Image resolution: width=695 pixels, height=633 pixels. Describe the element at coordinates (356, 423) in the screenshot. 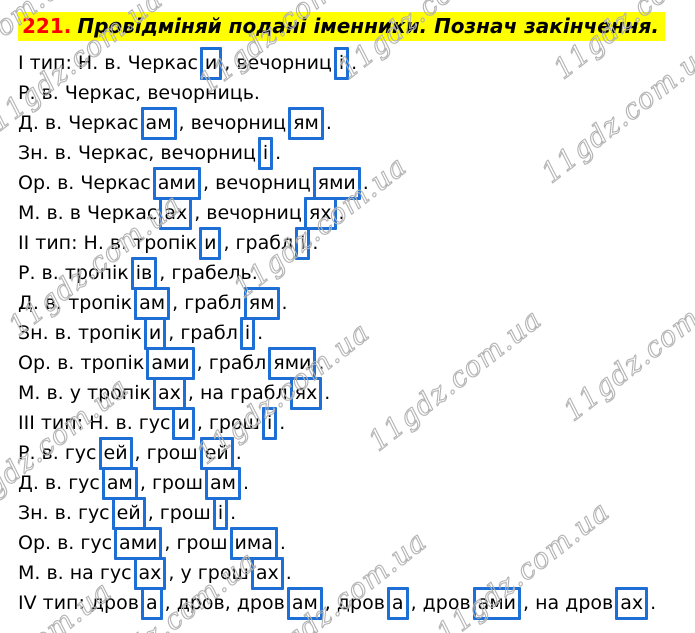

I see `answer-line: ІІІ тип: Н. в. гус и, грош і.` at that location.